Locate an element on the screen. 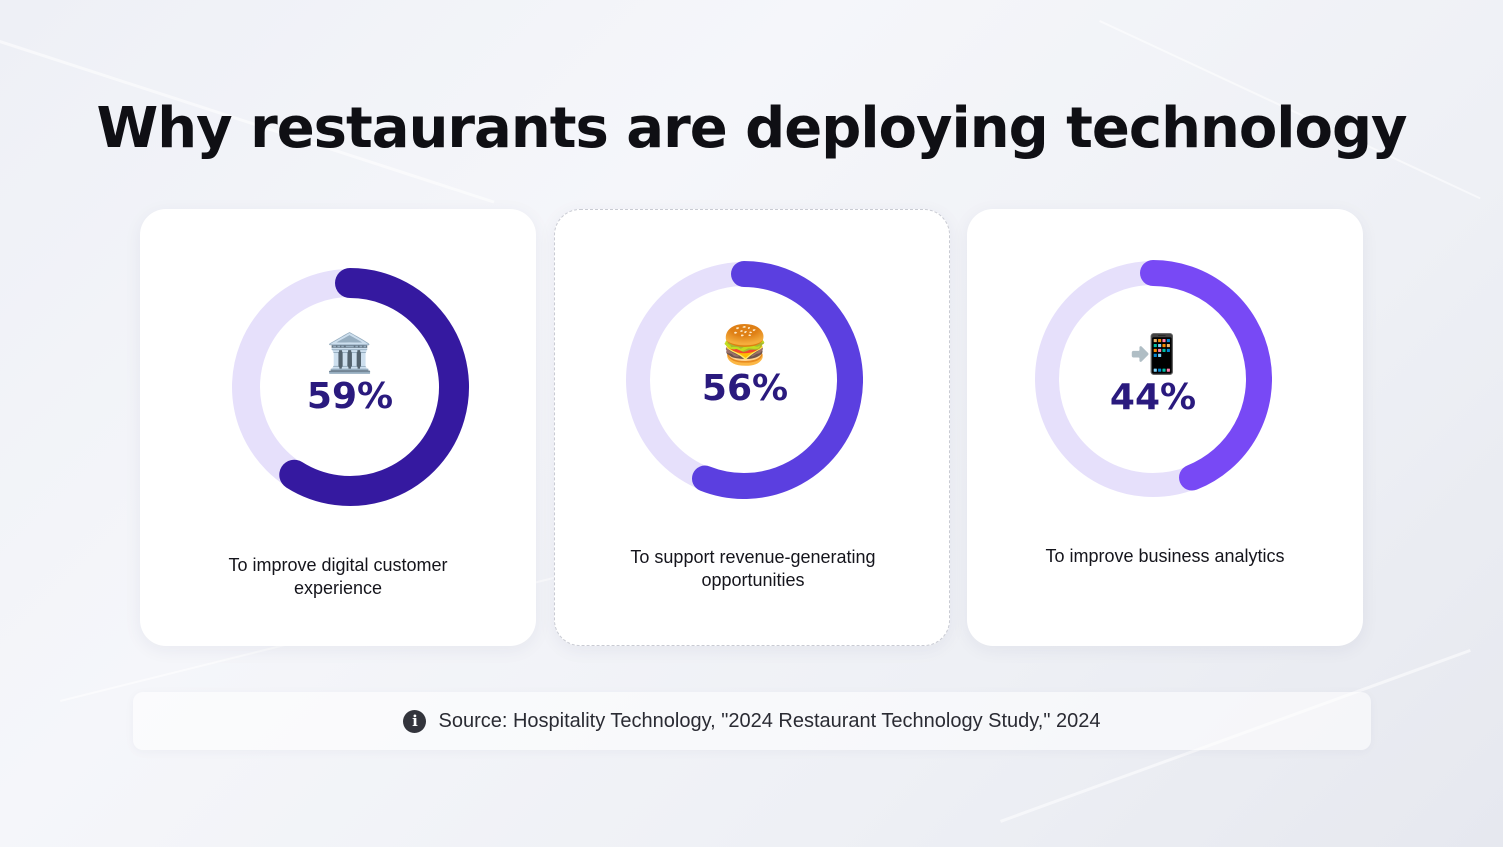  donut-center: 📲 44% is located at coordinates (1153, 376).